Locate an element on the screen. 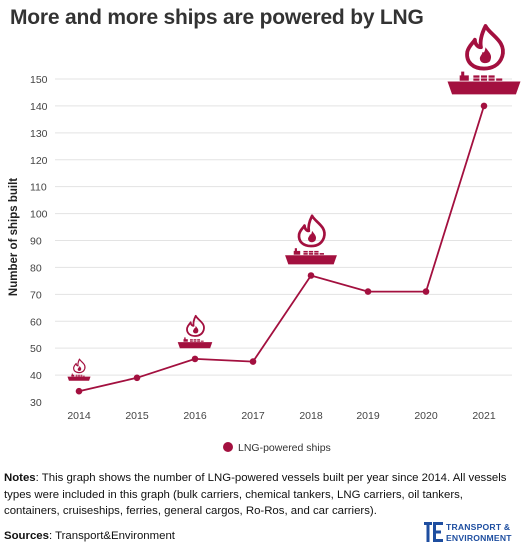 This screenshot has height=549, width=521. x-tick-label: 2021 is located at coordinates (484, 416).